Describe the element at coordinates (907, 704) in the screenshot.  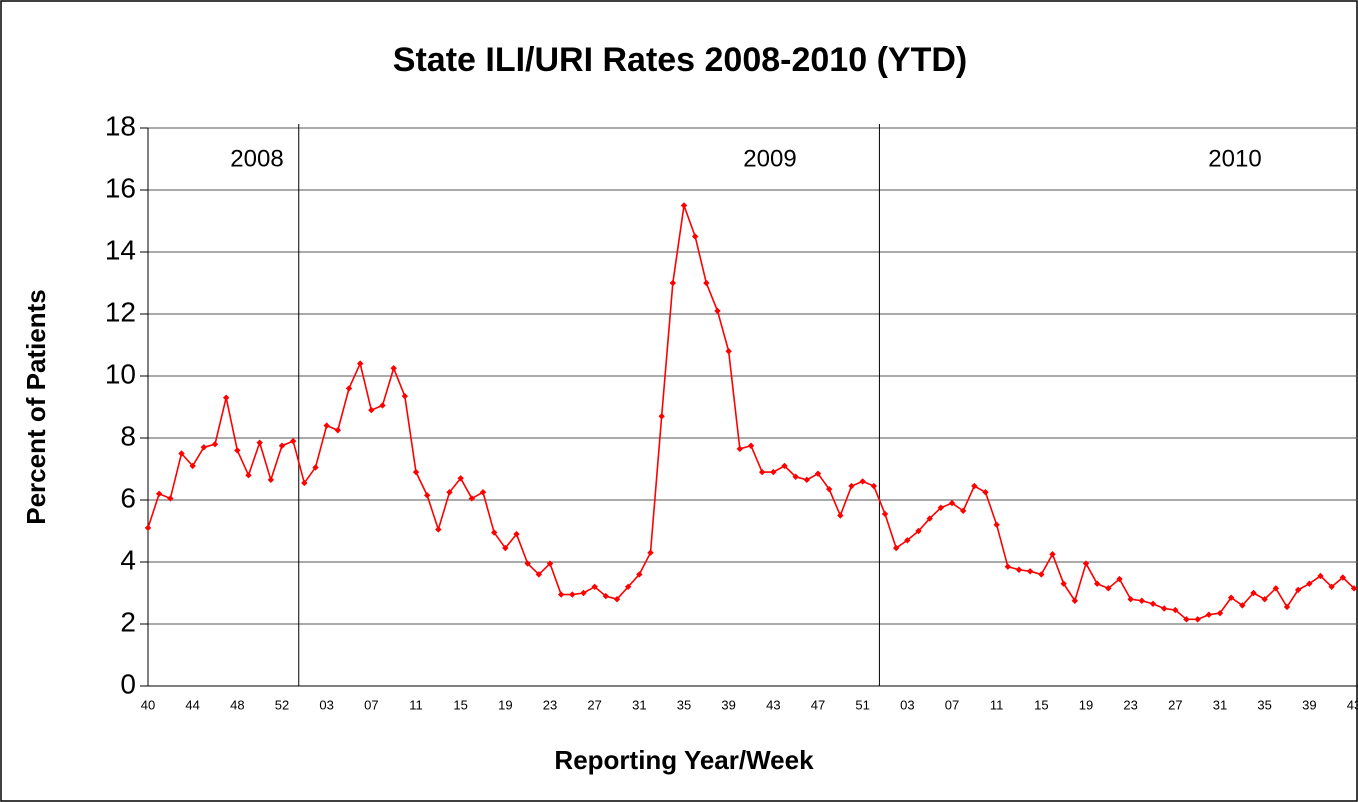
I see `x-tick-label: 03` at that location.